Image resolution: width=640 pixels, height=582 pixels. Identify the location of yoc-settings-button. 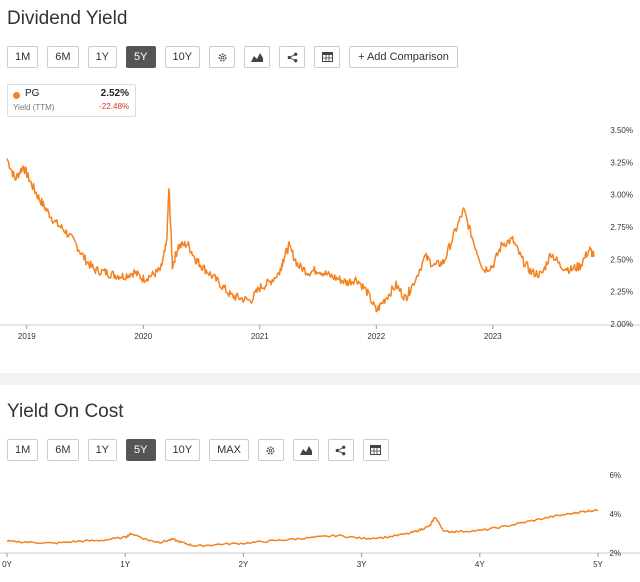
(270, 450).